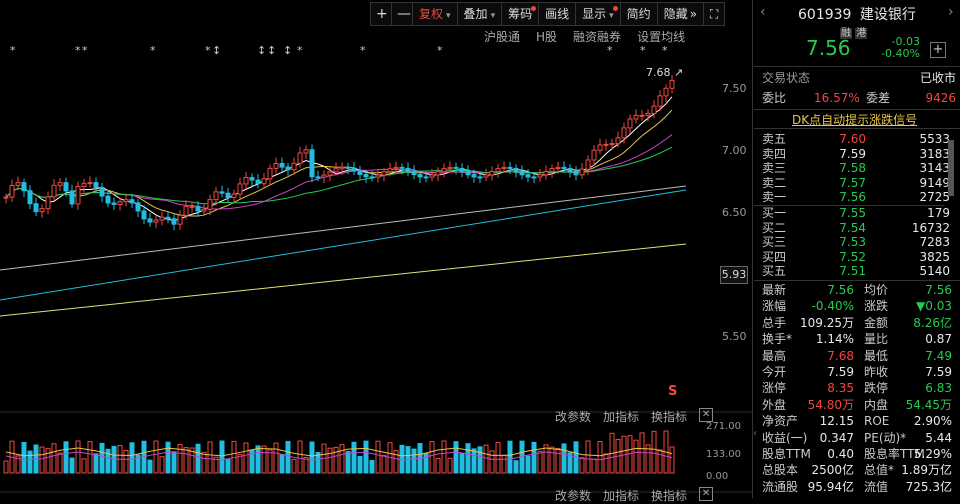  I want to click on stat-cell: 昨收 7.59, so click(908, 372).